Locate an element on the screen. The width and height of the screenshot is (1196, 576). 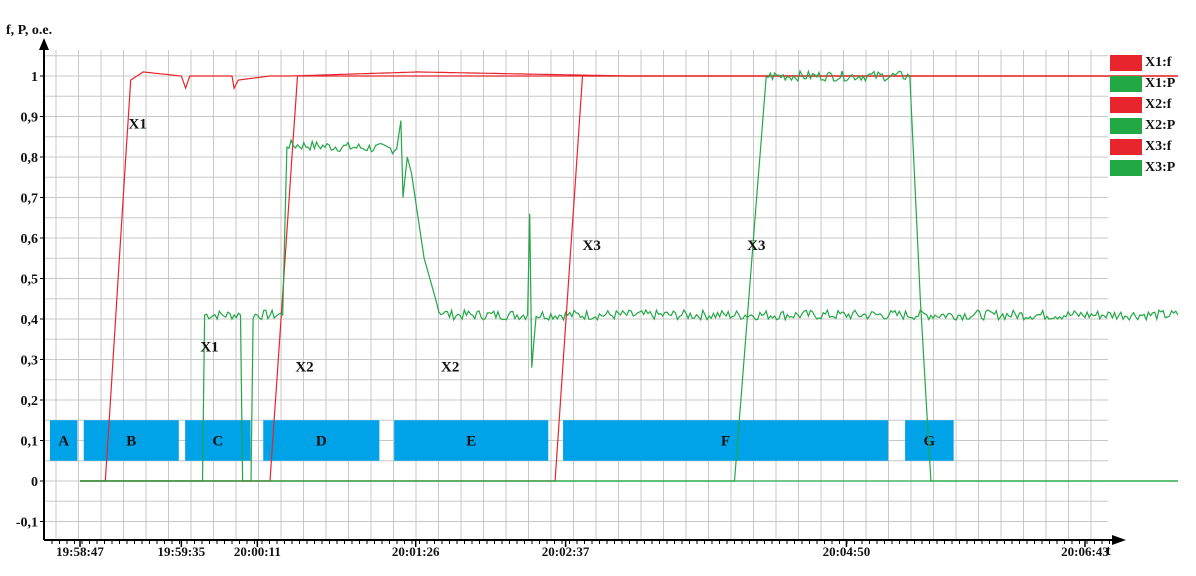
legend: X1:f X1:P X2:f X2:P X3:f X3:P is located at coordinates (1152, 115).